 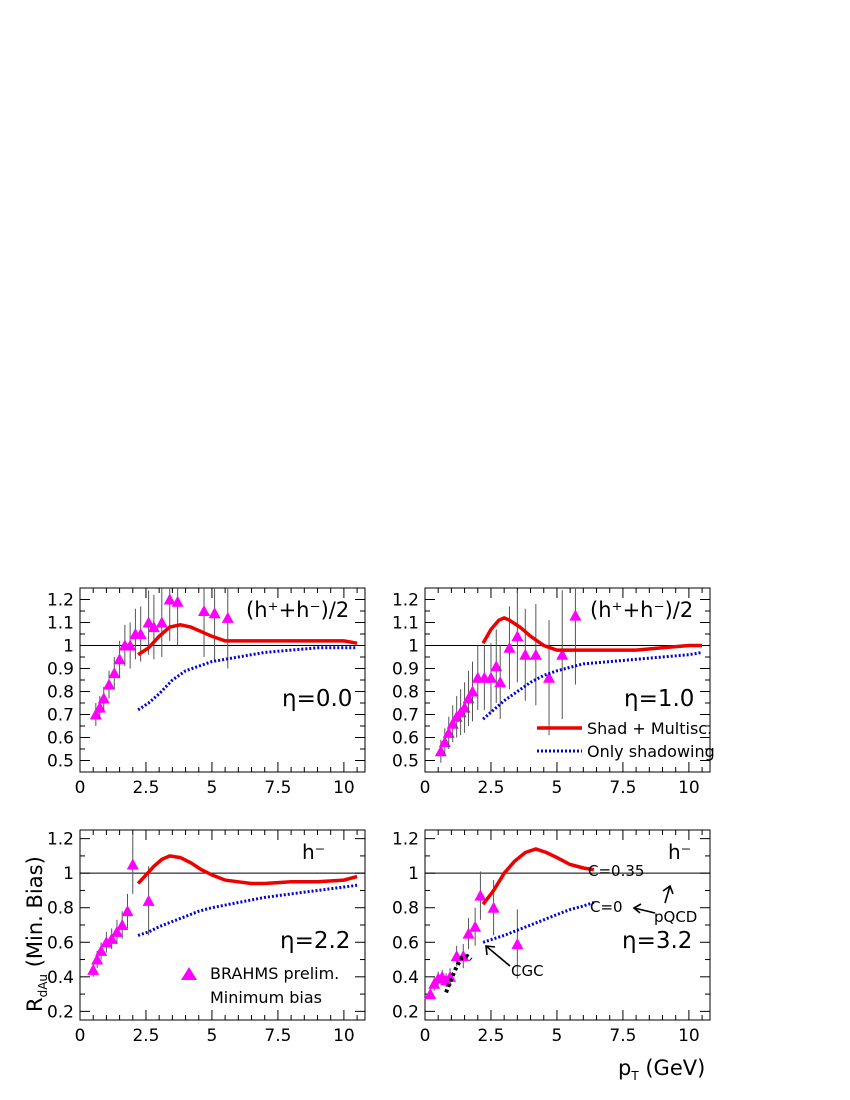 I want to click on legend-top-right: Shad + Multisc. Only shadowing, so click(x=626, y=740).